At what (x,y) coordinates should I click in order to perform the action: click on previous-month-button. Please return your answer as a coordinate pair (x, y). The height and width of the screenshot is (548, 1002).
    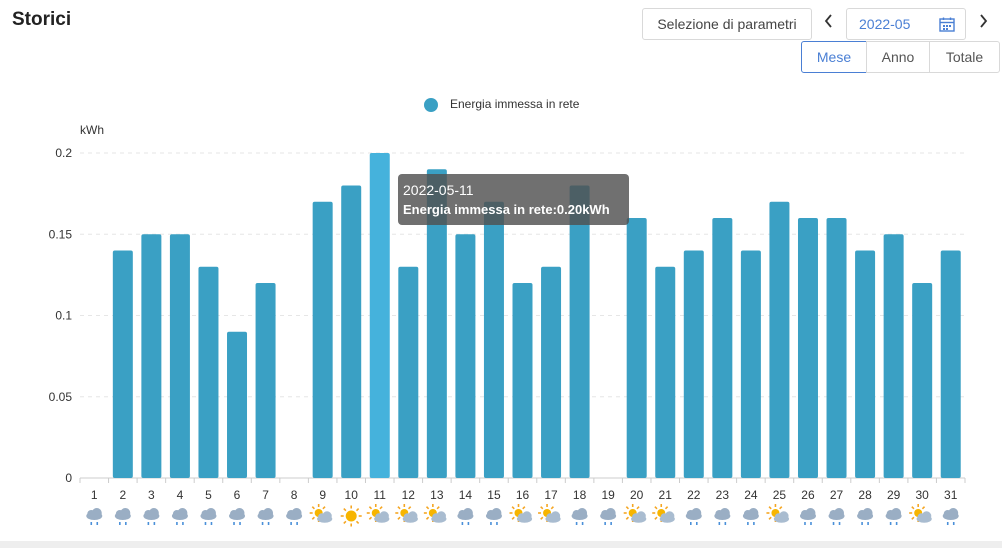
    Looking at the image, I should click on (829, 24).